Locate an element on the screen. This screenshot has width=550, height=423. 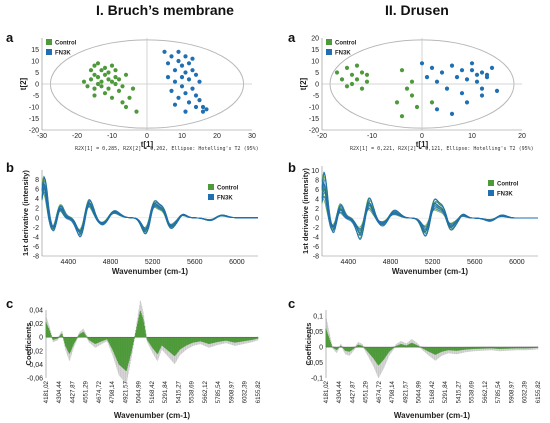
y-tick-label: -20 is located at coordinates (314, 131).